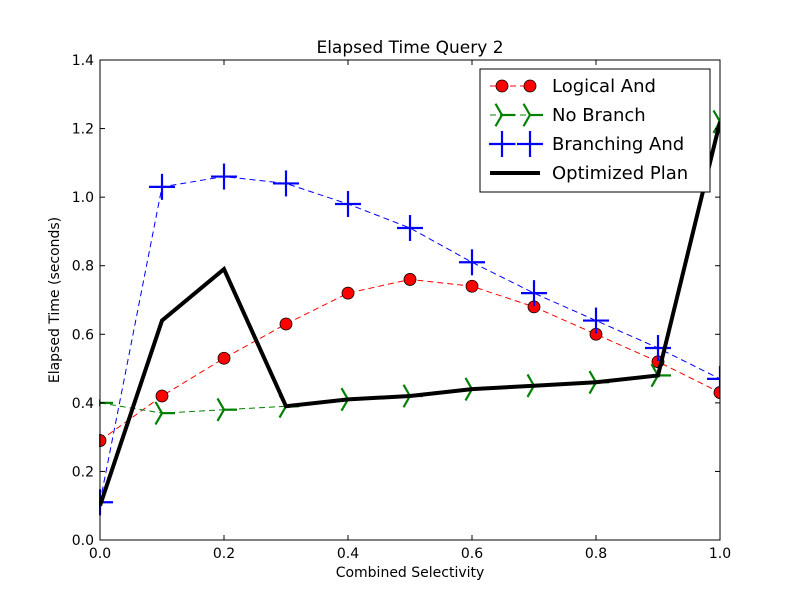 Image resolution: width=800 pixels, height=600 pixels. I want to click on legend-label-0: Logical And, so click(604, 86).